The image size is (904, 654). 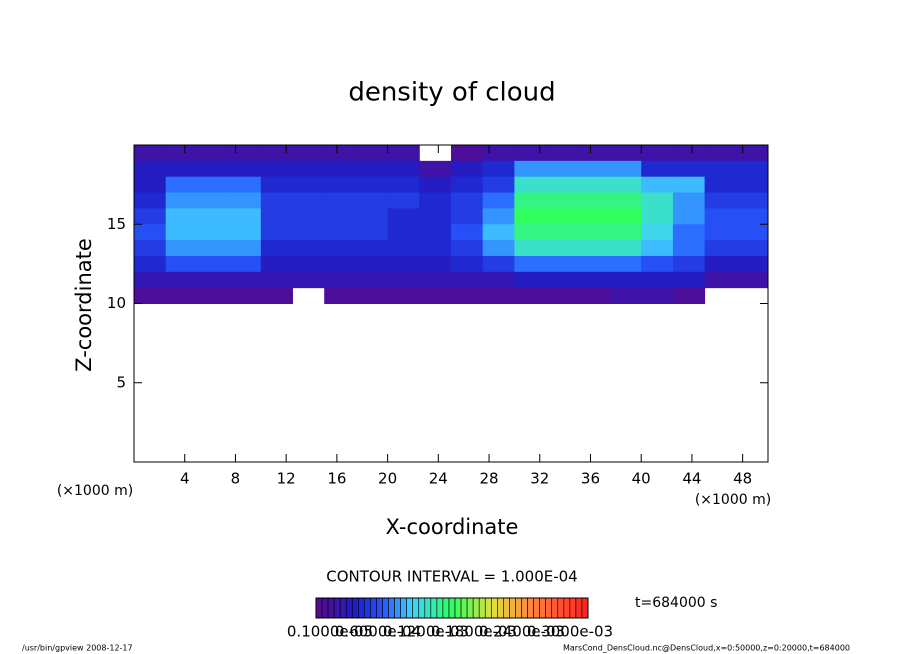 What do you see at coordinates (451, 93) in the screenshot?
I see `chart-title: density of cloud` at bounding box center [451, 93].